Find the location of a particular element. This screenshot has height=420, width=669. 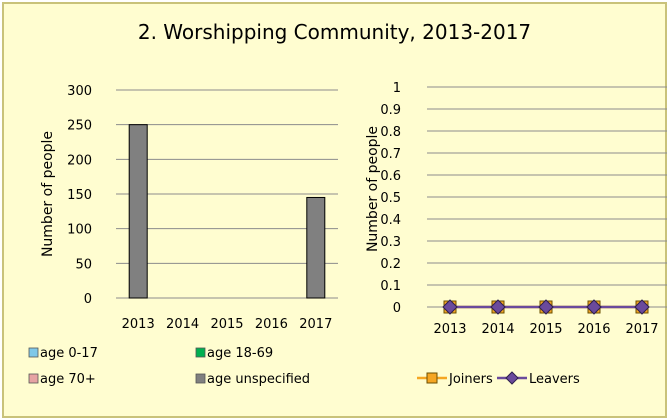

legend-label: Joiners is located at coordinates (470, 379).